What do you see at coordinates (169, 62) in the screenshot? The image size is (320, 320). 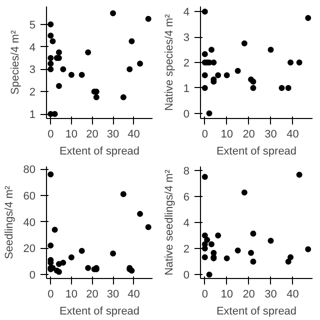 I see `y-axis-title: Native species/4 m²` at bounding box center [169, 62].